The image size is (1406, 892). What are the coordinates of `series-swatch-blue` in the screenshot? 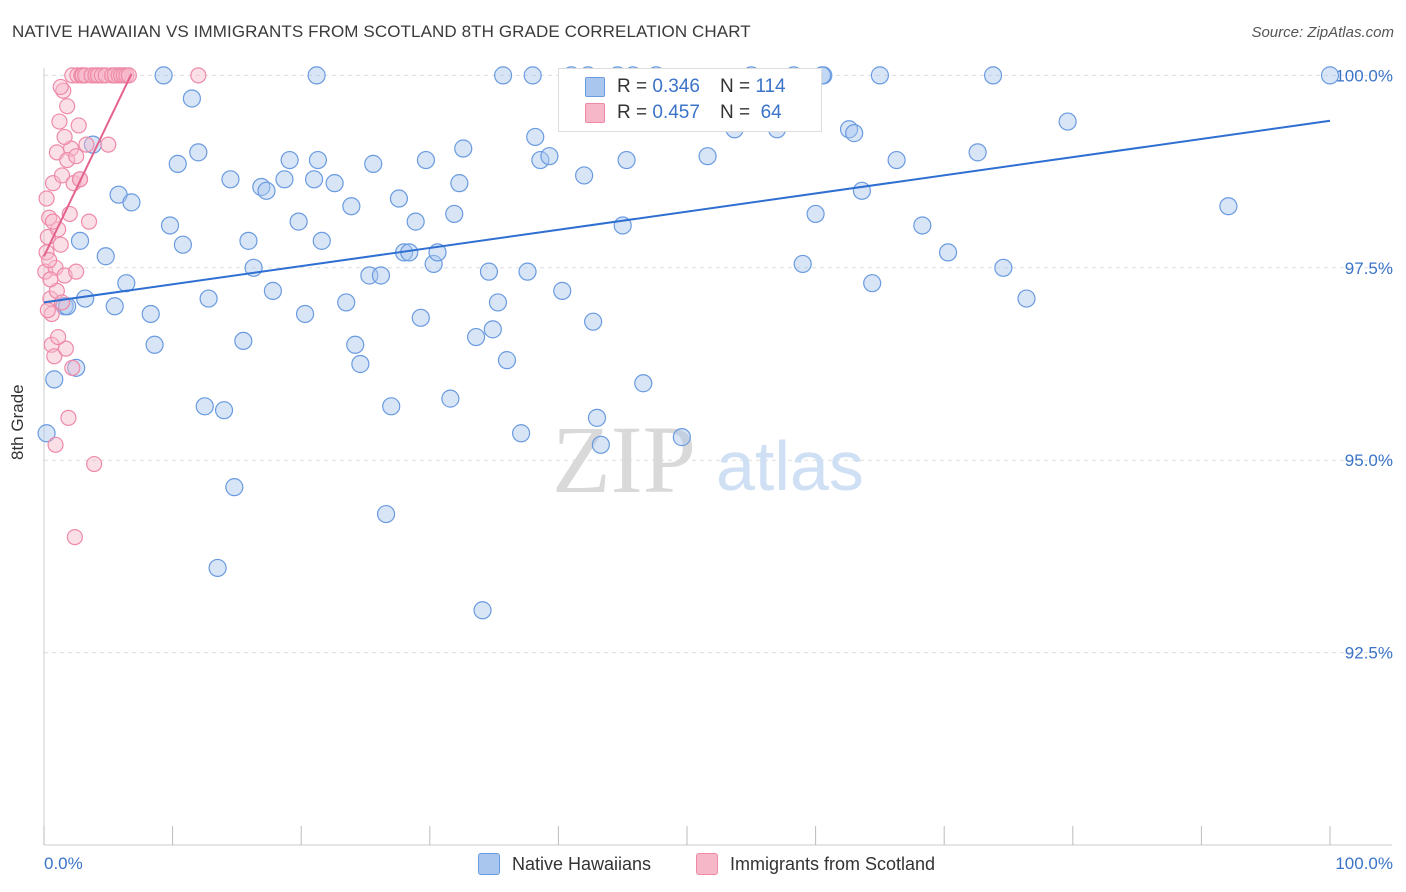 It's located at (489, 864).